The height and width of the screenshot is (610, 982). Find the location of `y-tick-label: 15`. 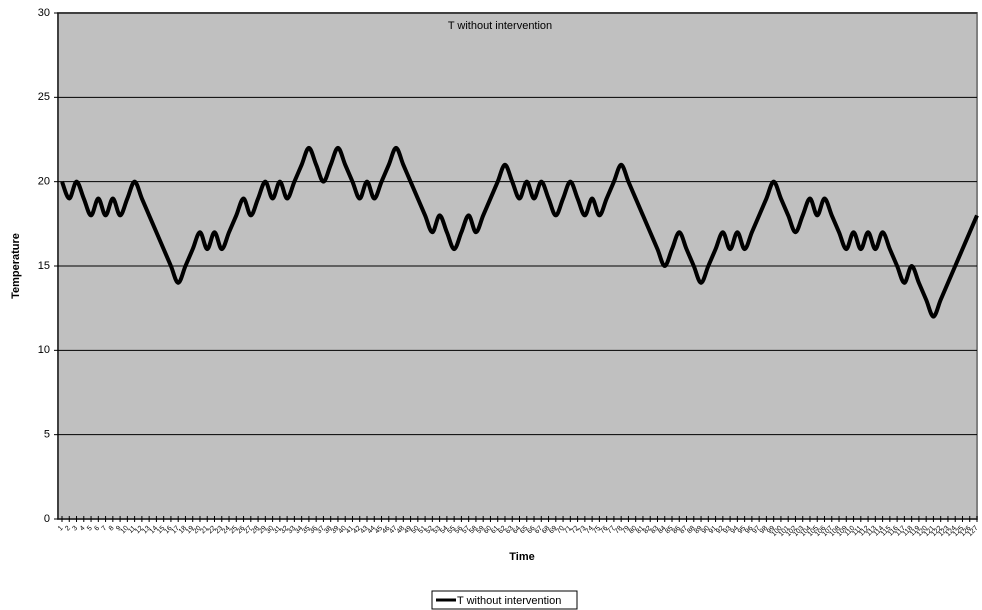

y-tick-label: 15 is located at coordinates (44, 266).